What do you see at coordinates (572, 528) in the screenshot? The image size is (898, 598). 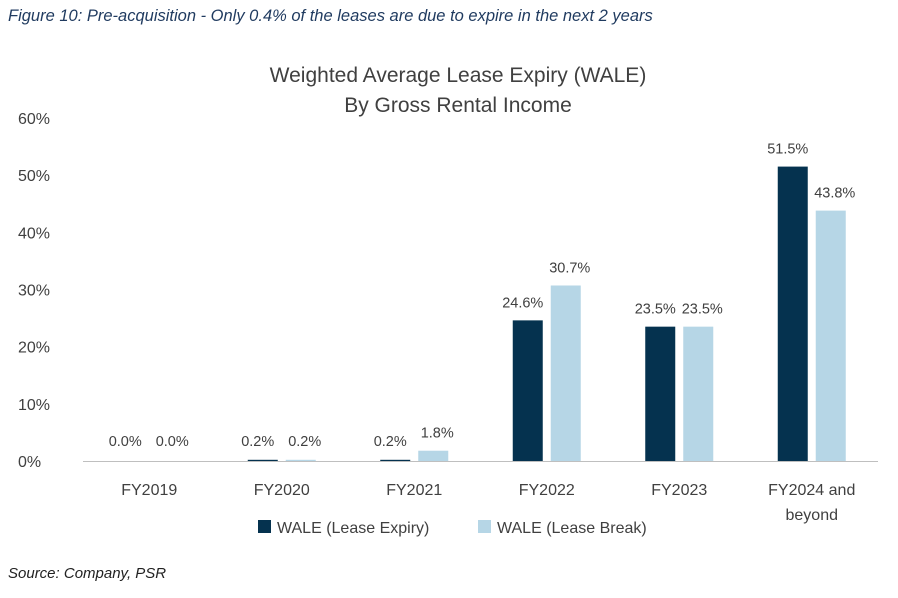 I see `legend-label: WALE (Lease Break)` at bounding box center [572, 528].